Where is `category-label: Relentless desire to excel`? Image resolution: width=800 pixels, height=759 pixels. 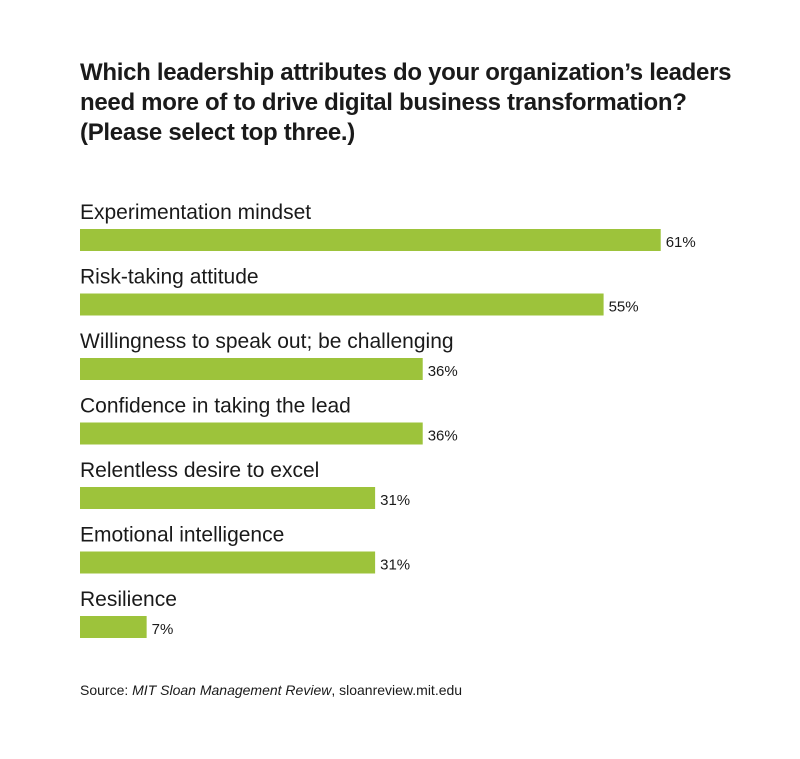 category-label: Relentless desire to excel is located at coordinates (199, 470).